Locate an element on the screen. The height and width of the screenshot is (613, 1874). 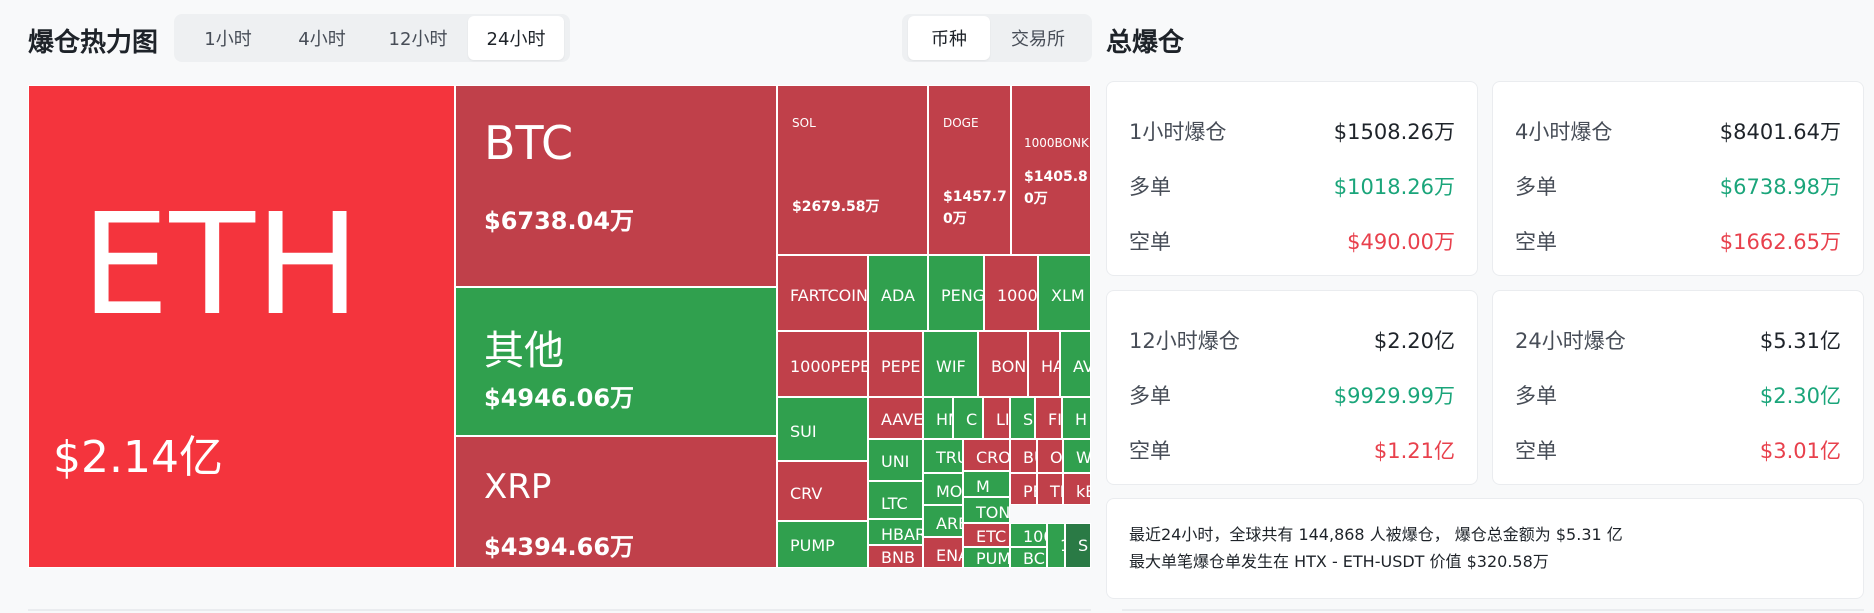
treemap-tile-li: LI is located at coordinates (996, 418).